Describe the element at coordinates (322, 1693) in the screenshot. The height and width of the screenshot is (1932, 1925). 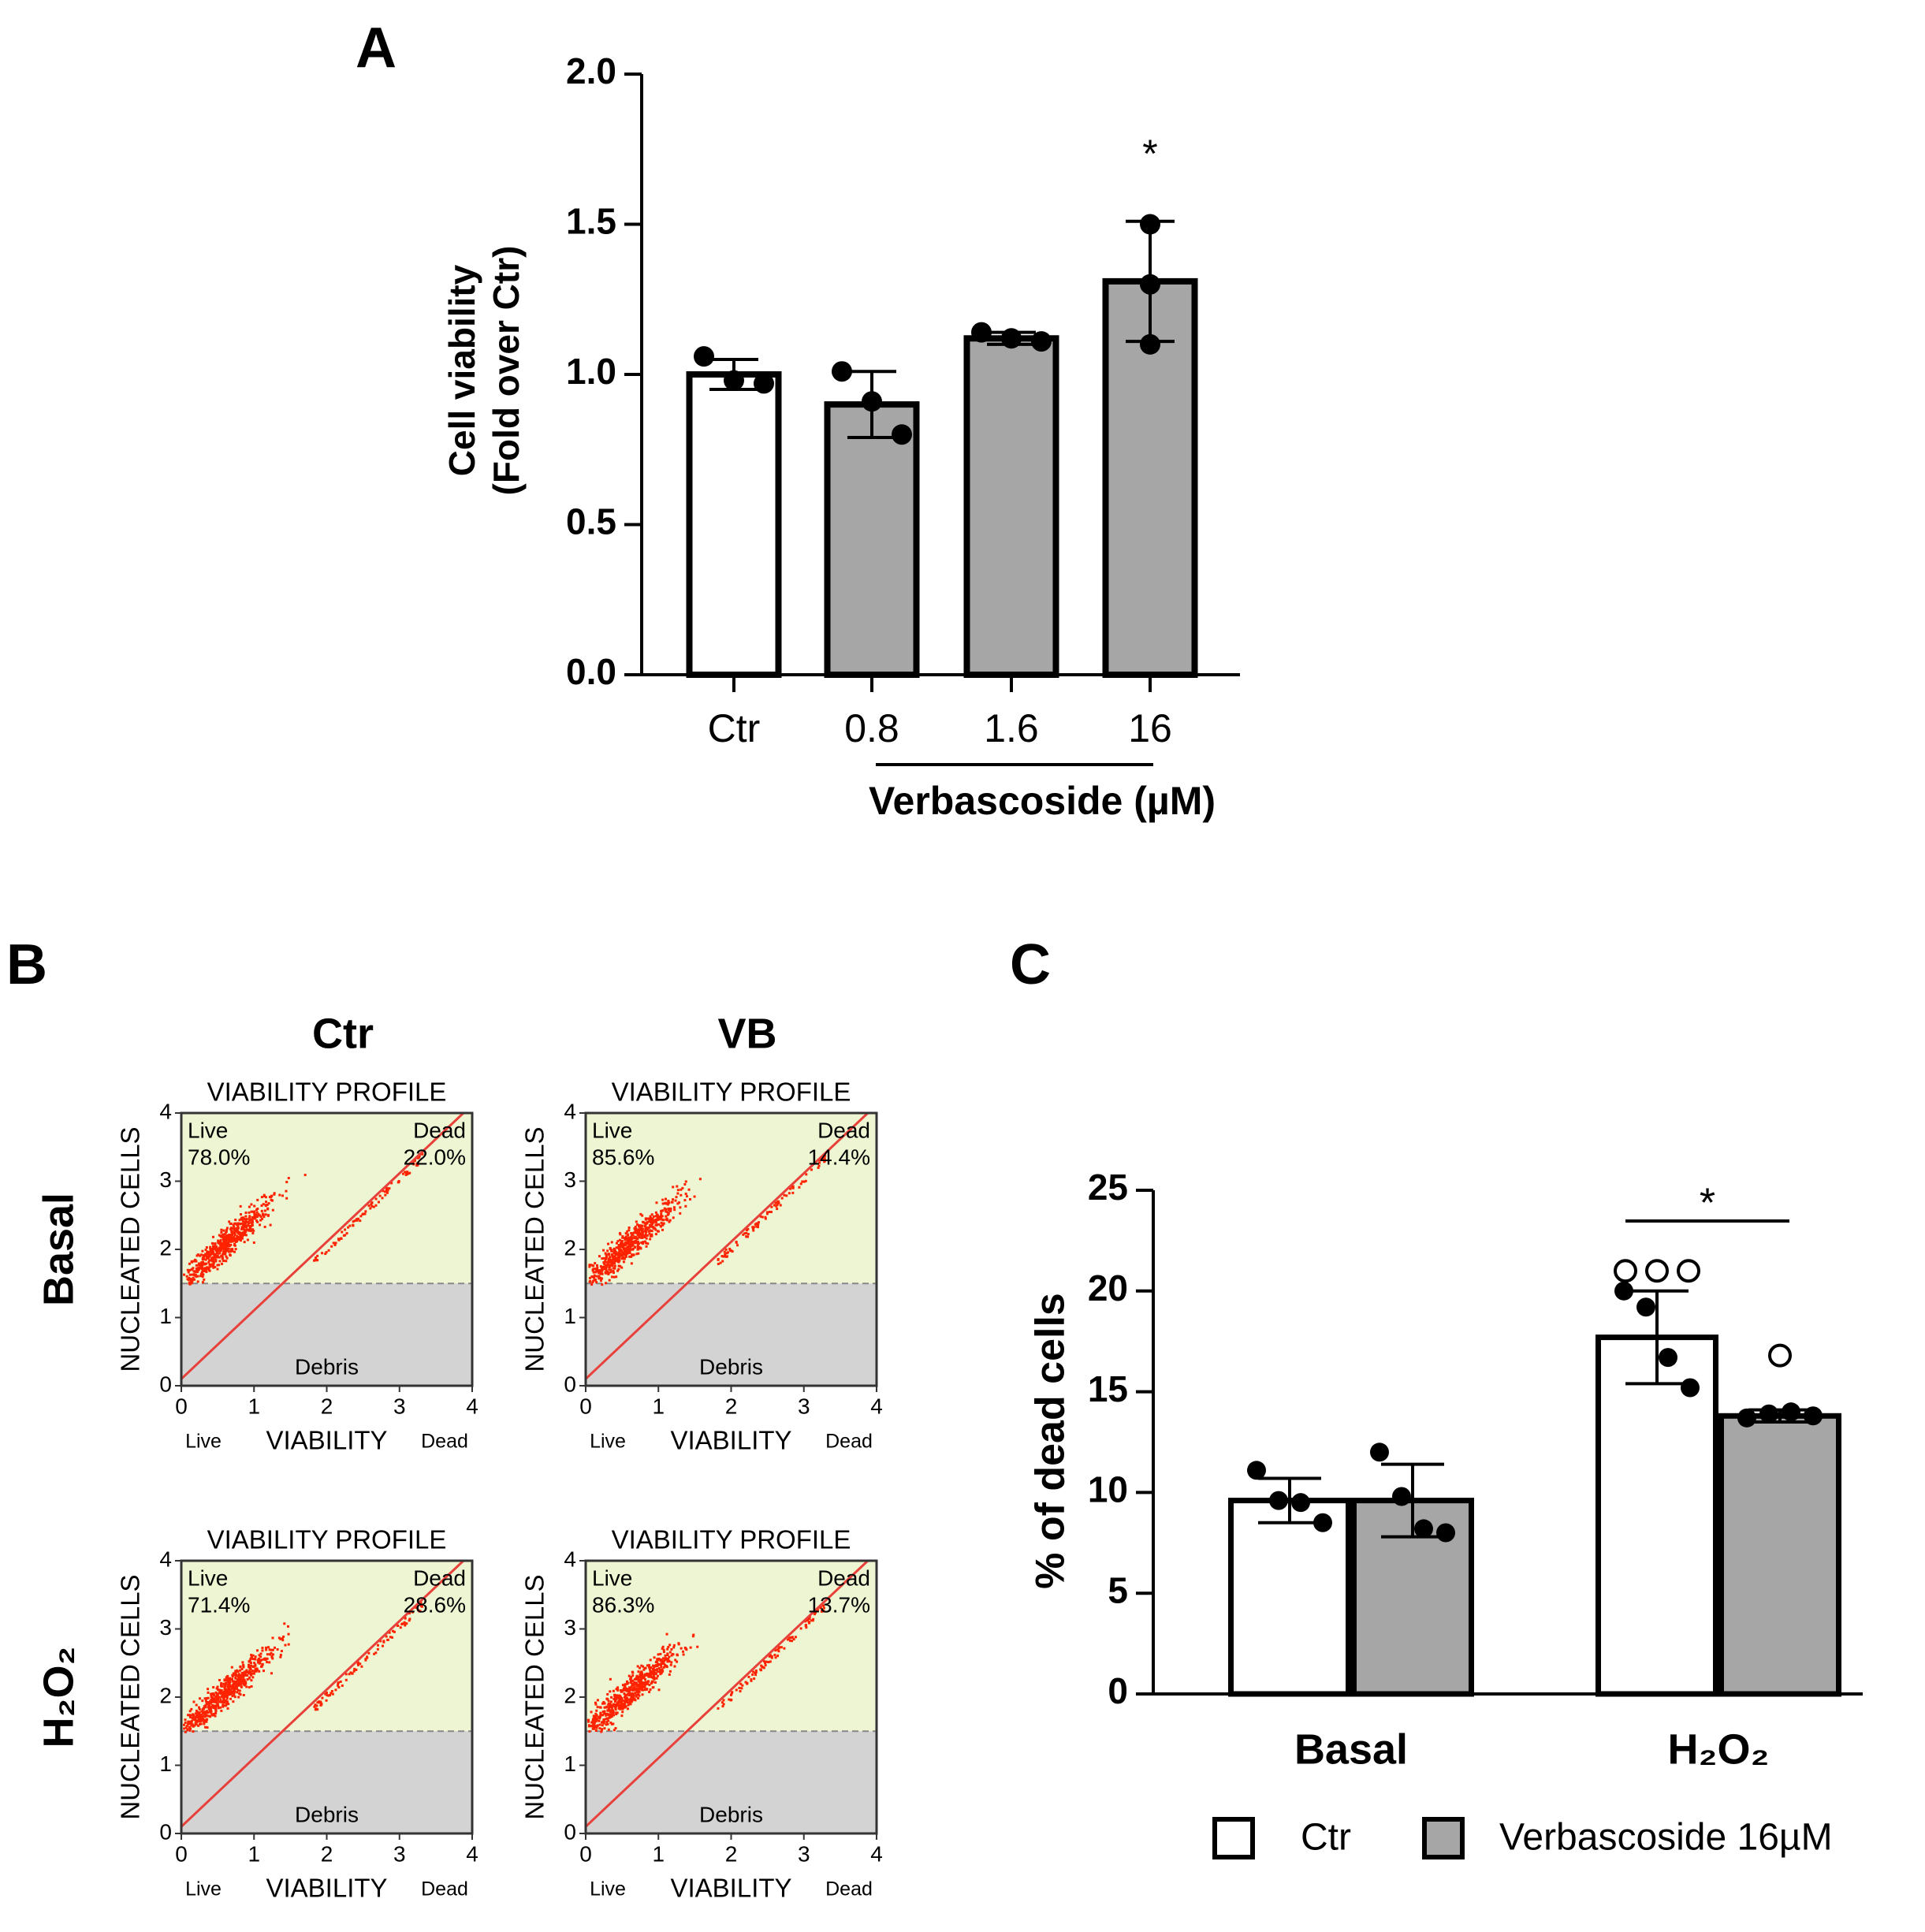
I see `gate-line` at that location.